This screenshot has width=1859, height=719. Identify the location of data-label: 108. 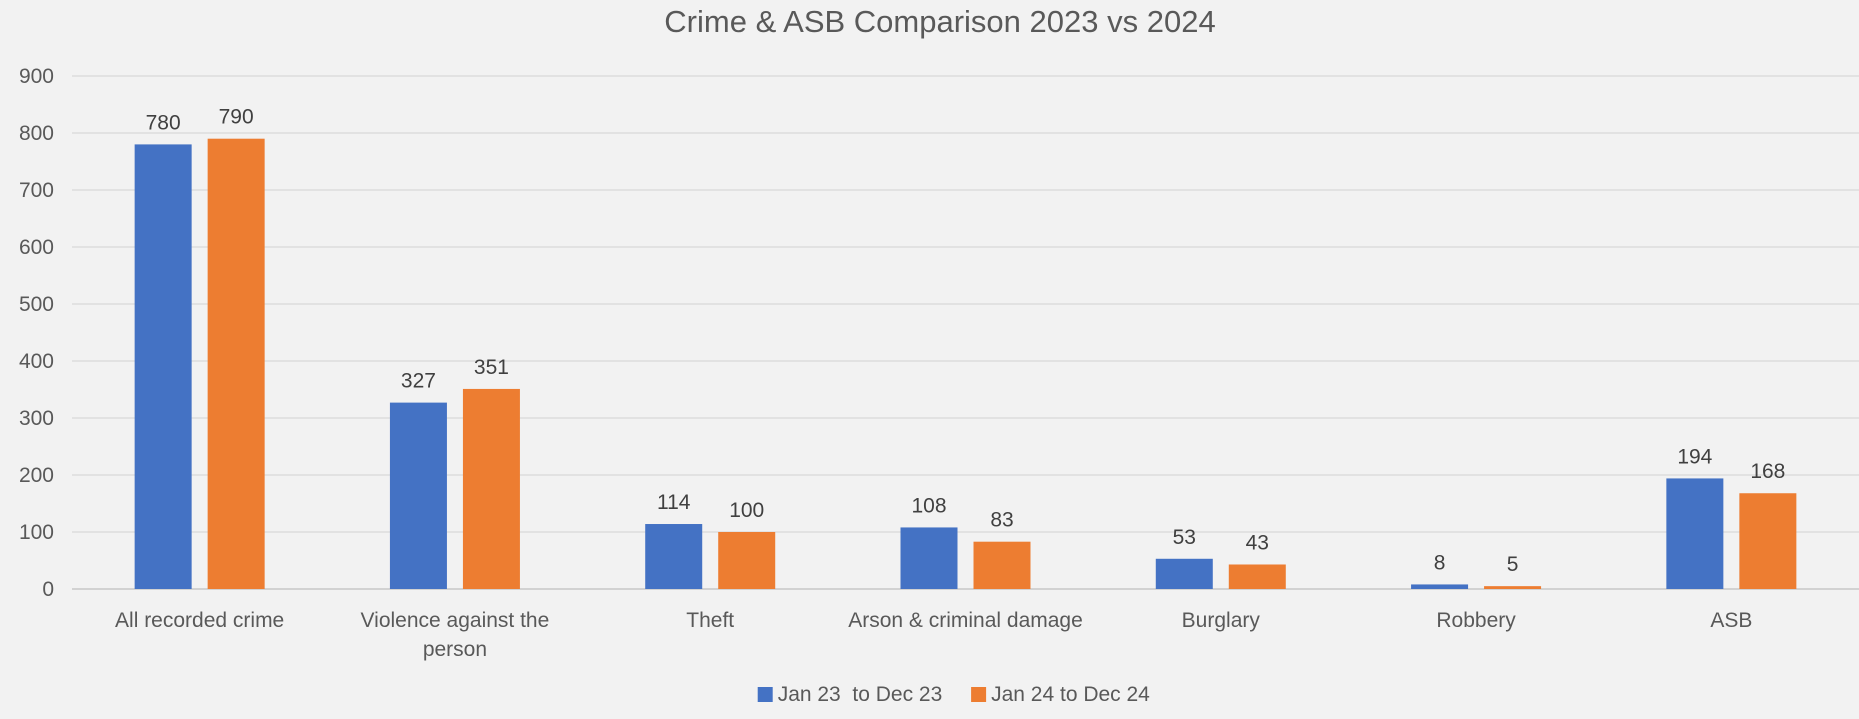
(928, 505).